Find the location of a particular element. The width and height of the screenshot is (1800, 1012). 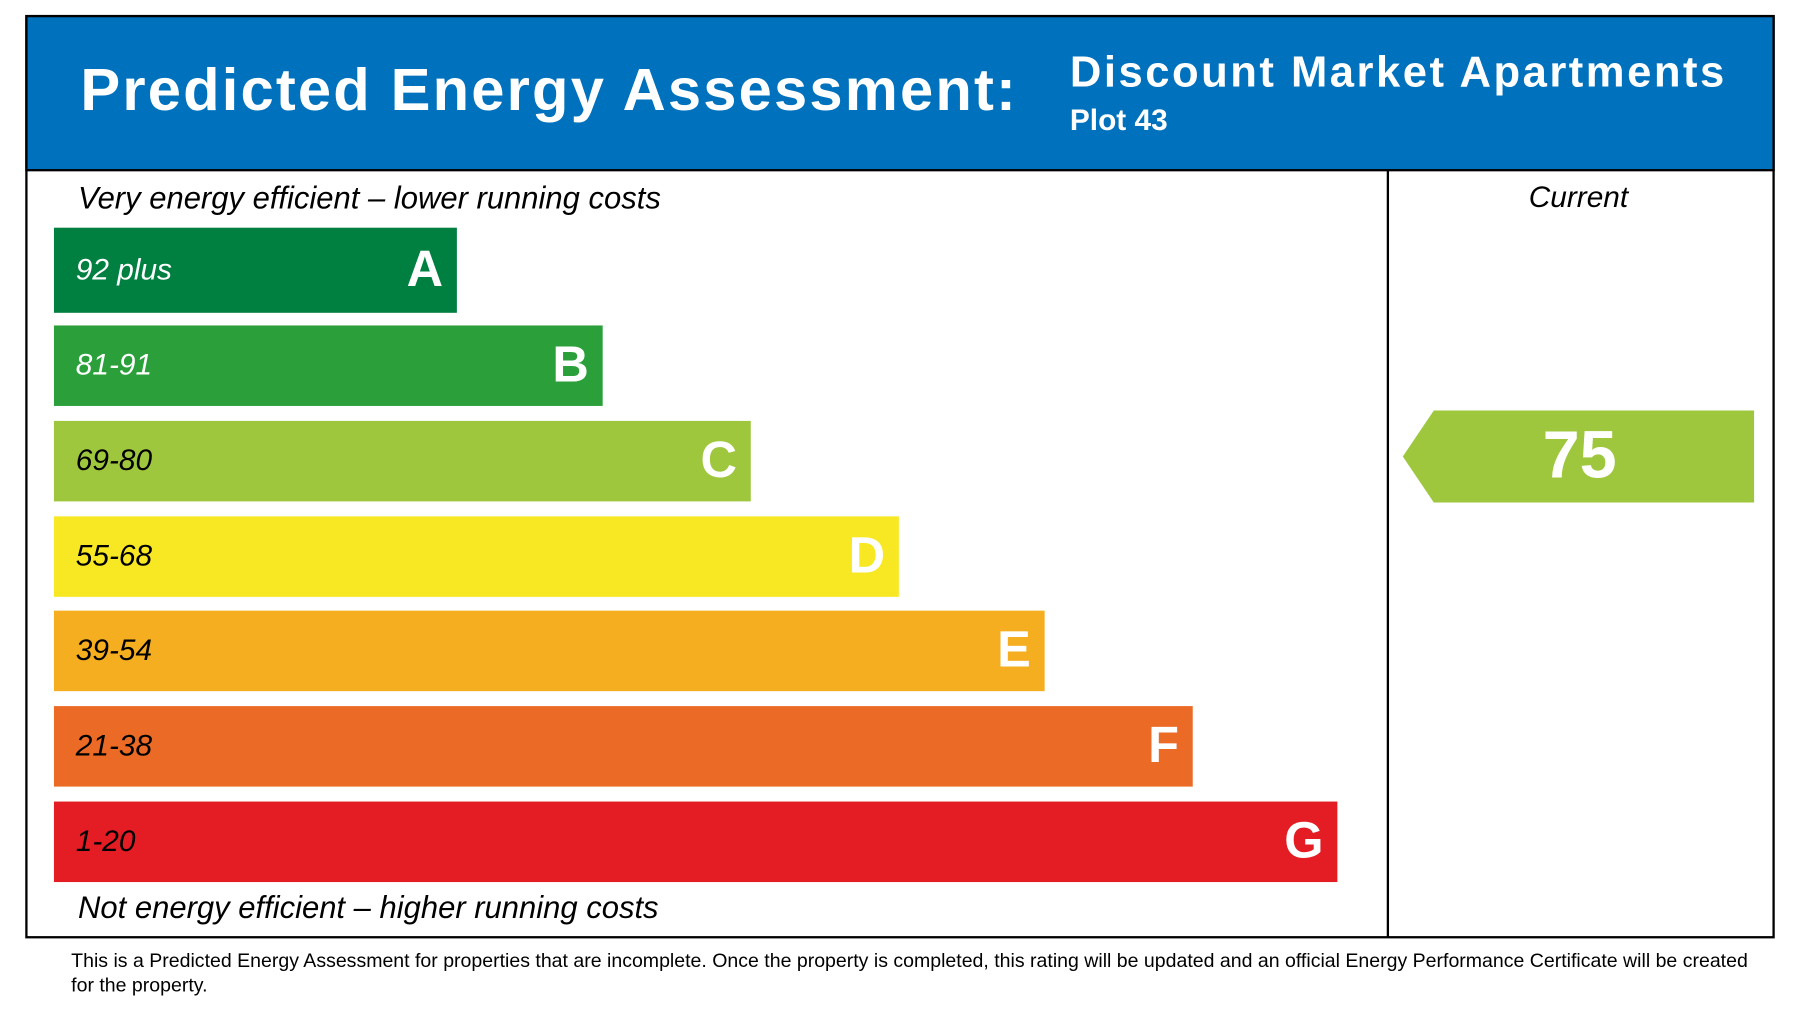

band-range: 55-68 is located at coordinates (114, 556).